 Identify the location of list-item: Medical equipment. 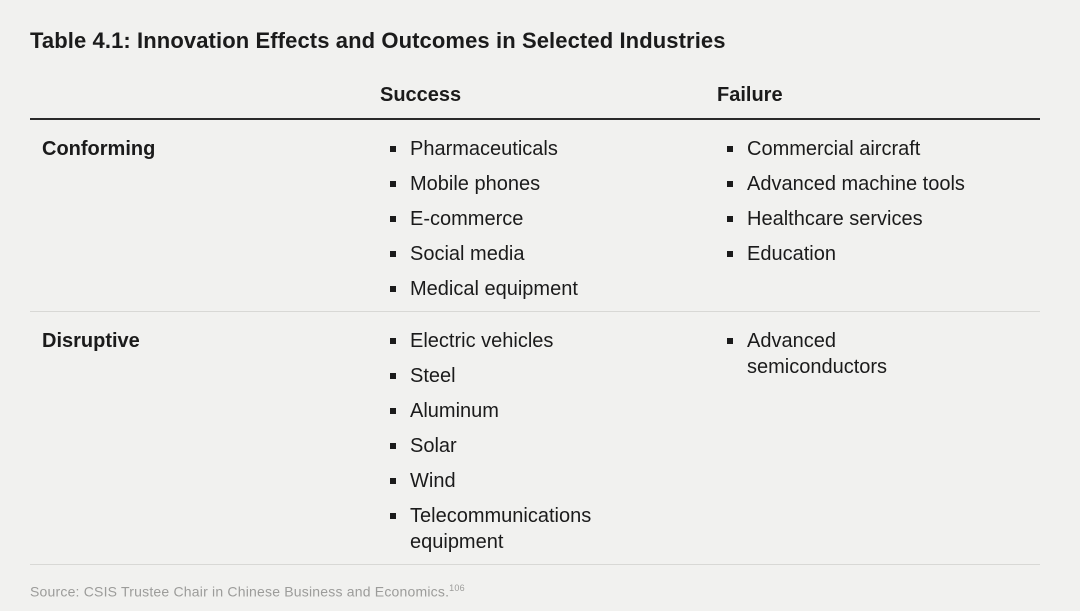
(553, 289).